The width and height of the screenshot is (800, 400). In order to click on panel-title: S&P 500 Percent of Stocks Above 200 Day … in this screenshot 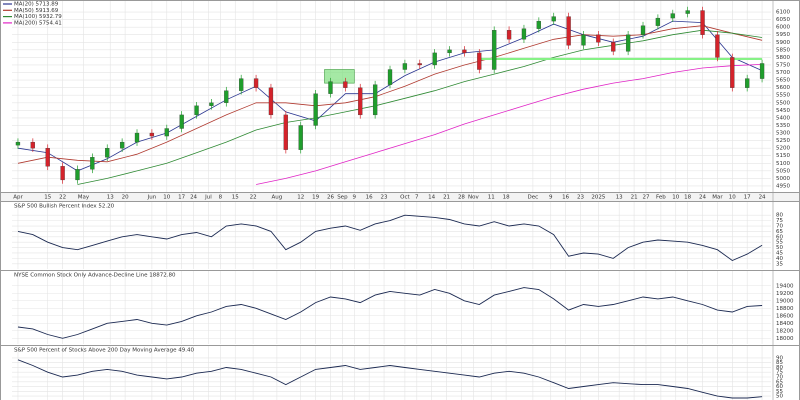, I will do `click(104, 351)`.